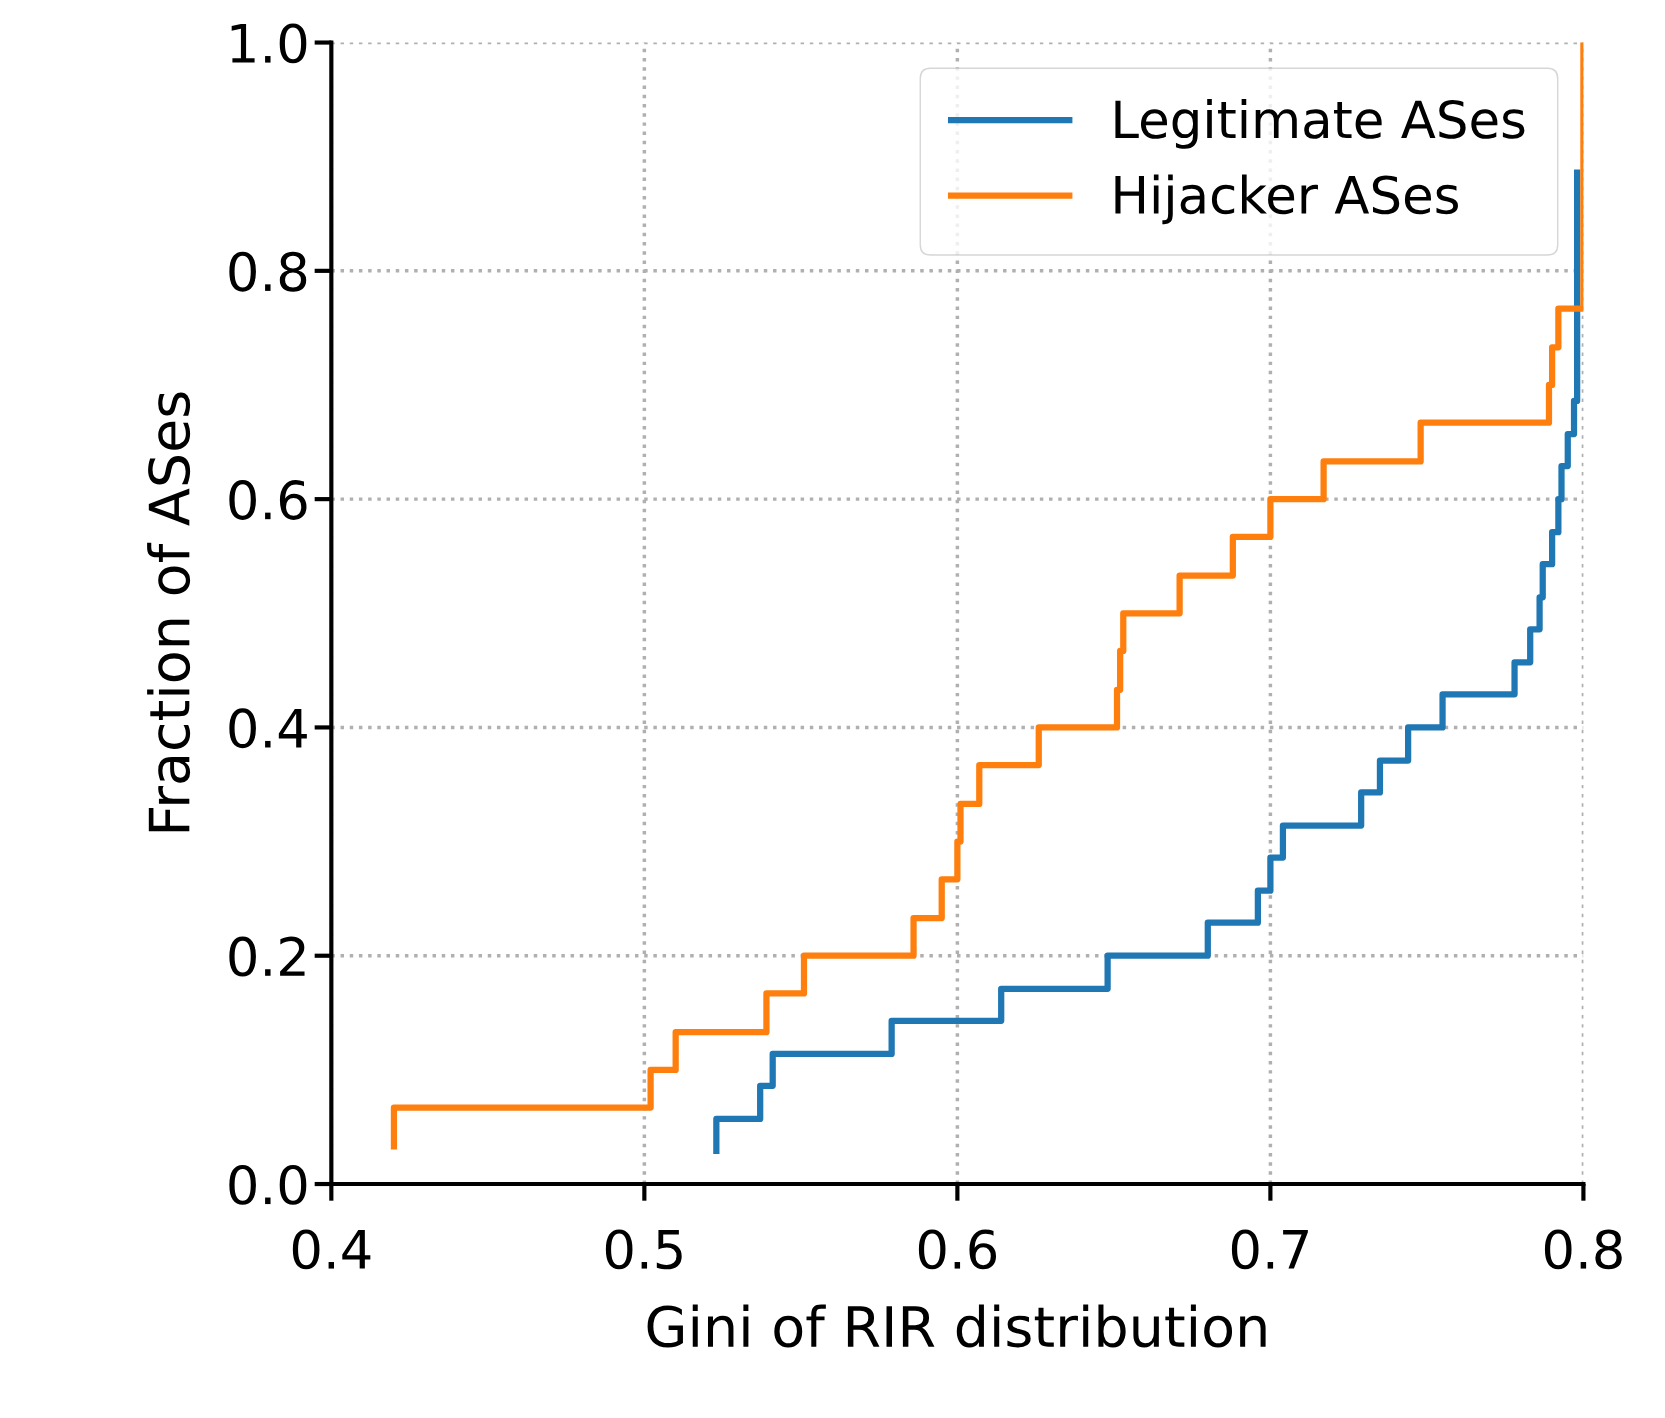 The image size is (1665, 1418). What do you see at coordinates (1320, 124) in the screenshot?
I see `legend-label: Legitimate ASes` at bounding box center [1320, 124].